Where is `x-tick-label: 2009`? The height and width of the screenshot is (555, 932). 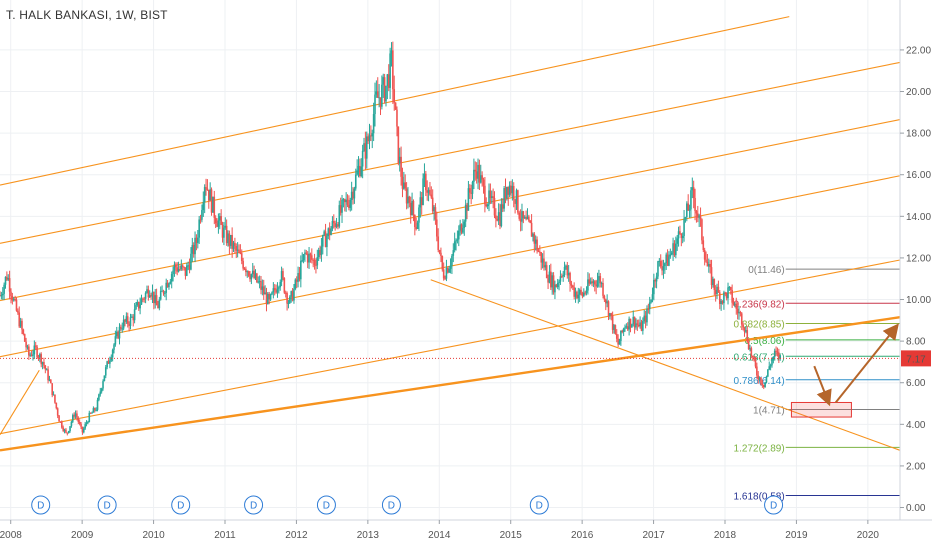
x-tick-label: 2009 is located at coordinates (82, 535).